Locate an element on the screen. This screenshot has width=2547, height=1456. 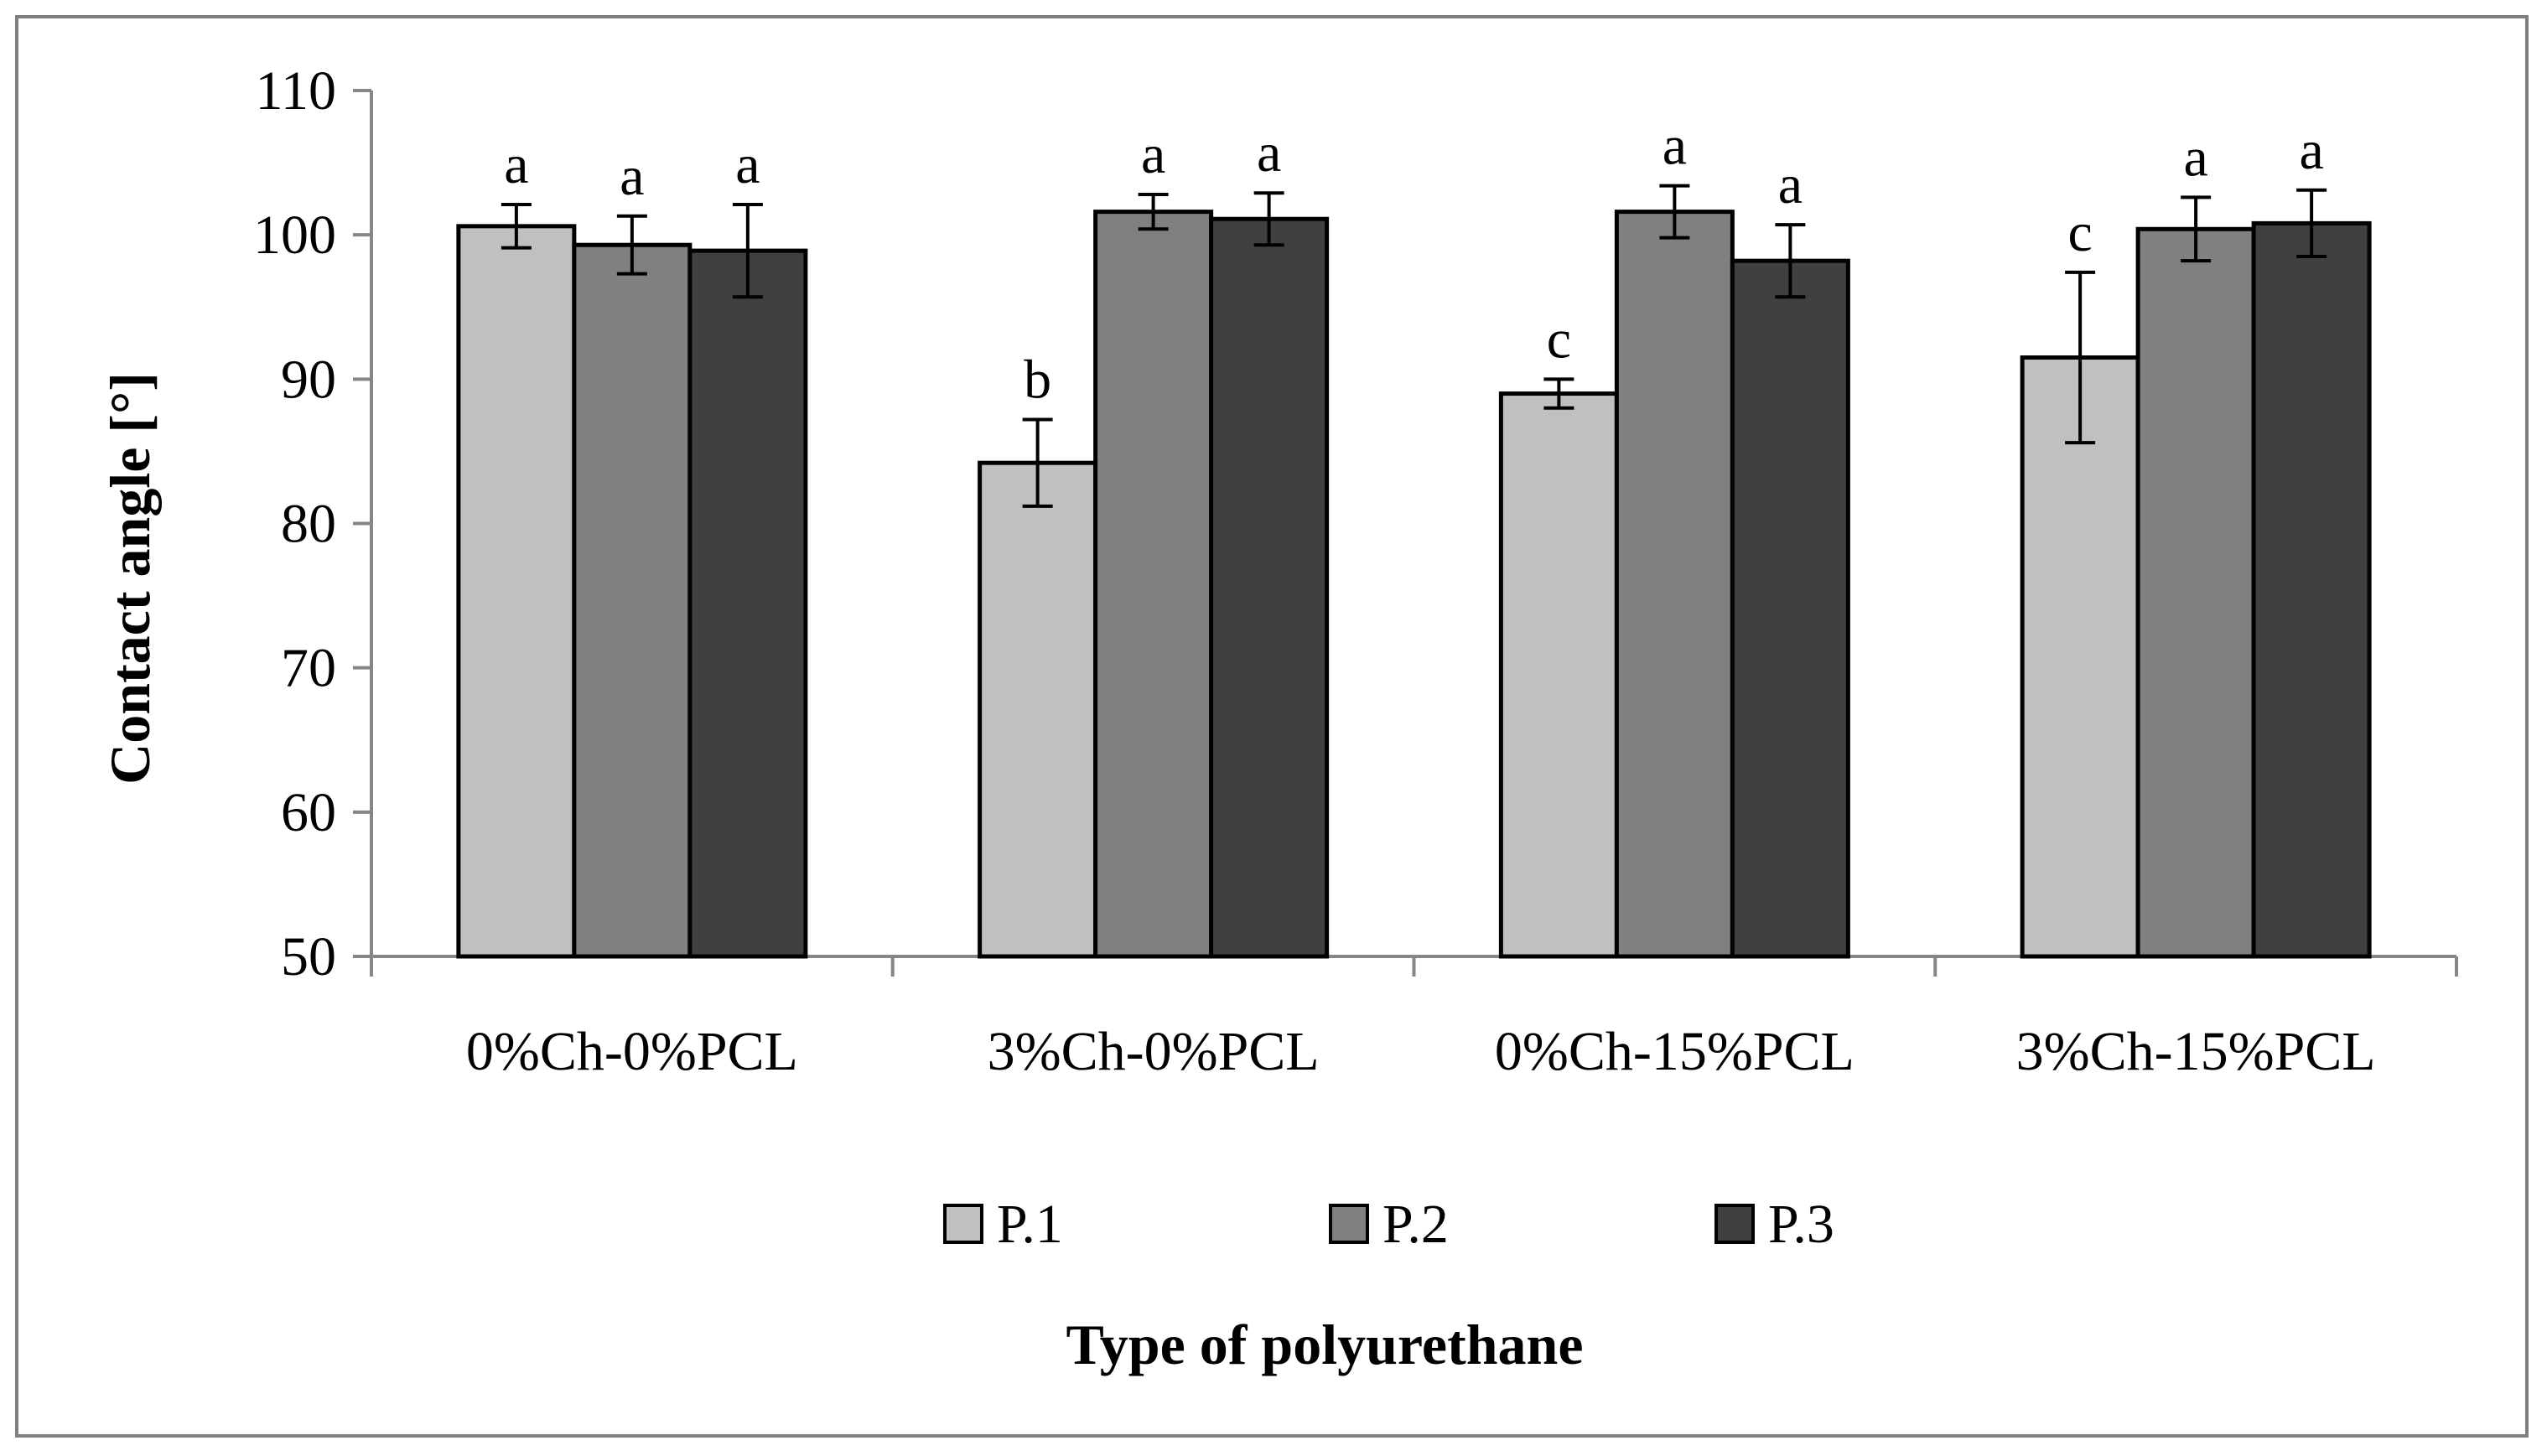
legend-label: P.1 is located at coordinates (1030, 1224).